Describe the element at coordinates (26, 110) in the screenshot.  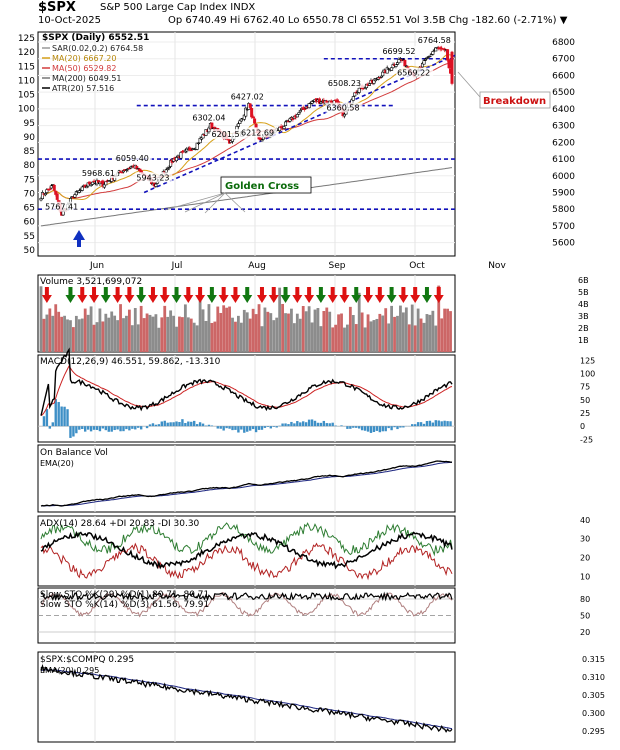
I see `left-tick-label: 100` at that location.